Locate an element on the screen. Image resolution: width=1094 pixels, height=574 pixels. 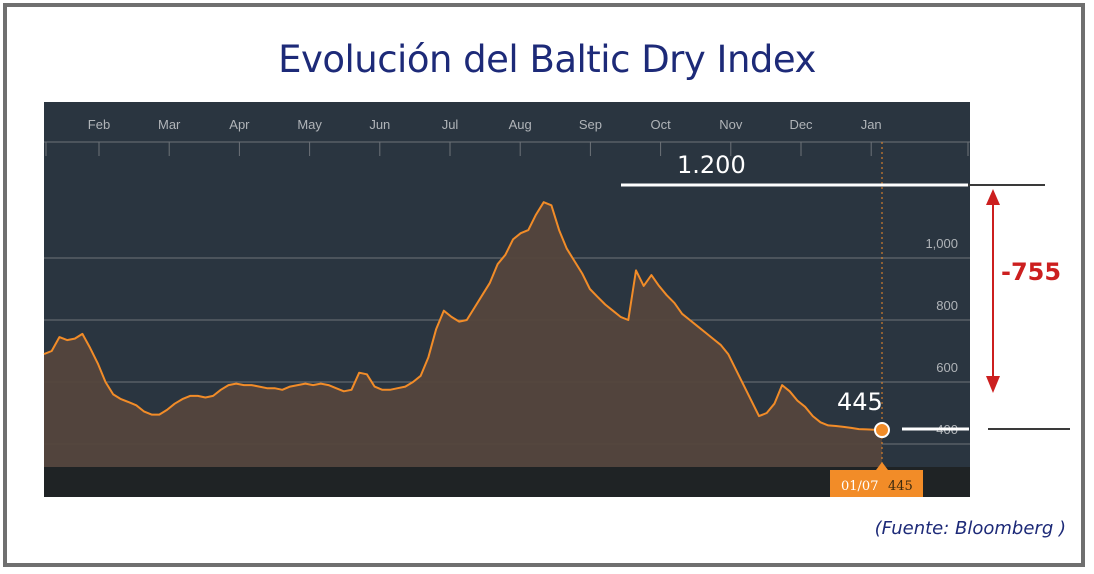
x-tick-label: Aug is located at coordinates (520, 124).